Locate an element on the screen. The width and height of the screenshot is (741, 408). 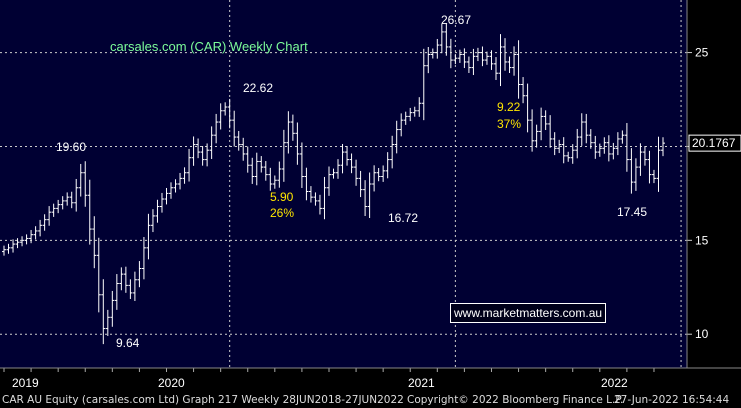
right-axis-panel is located at coordinates (714, 184).